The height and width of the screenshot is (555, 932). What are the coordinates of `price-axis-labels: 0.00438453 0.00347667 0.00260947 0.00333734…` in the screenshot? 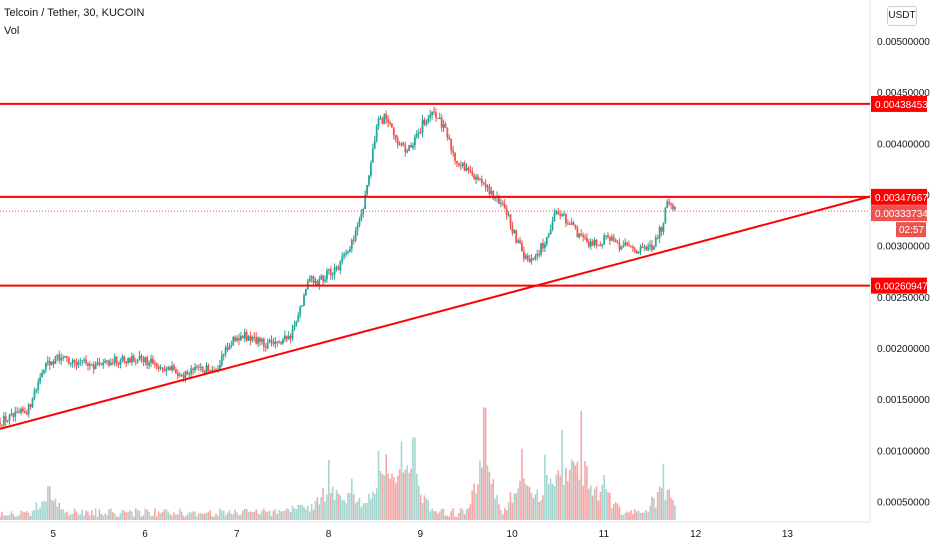 It's located at (899, 194).